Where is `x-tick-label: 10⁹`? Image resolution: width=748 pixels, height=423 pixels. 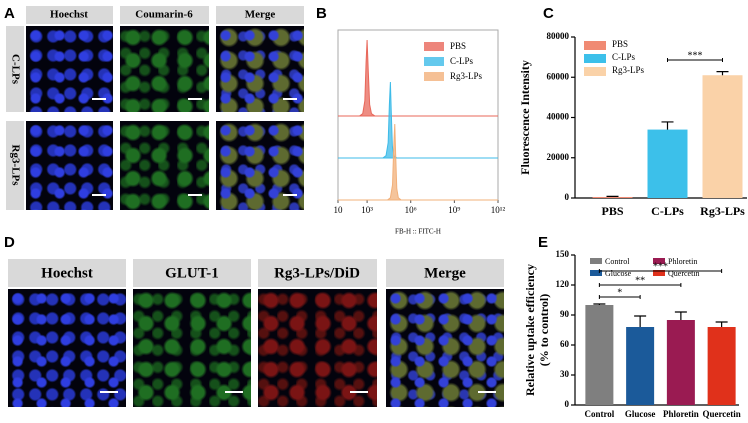 x-tick-label: 10⁹ is located at coordinates (454, 210).